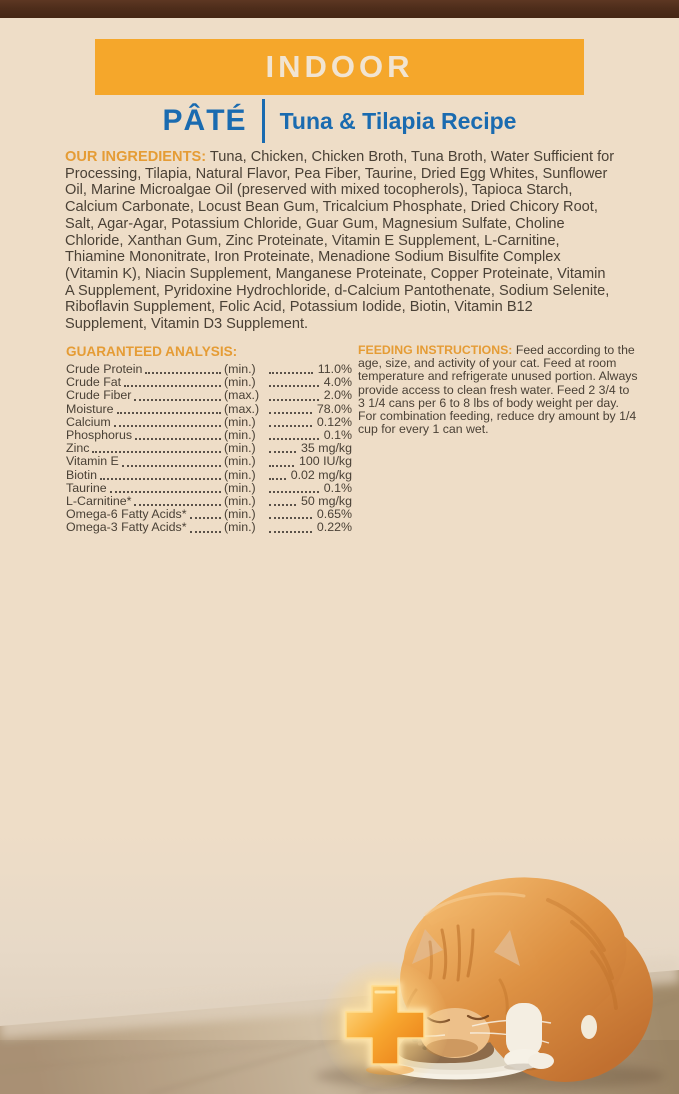 The image size is (679, 1094). Describe the element at coordinates (209, 395) in the screenshot. I see `analysis-row: Crude Fiber (max.) 2.0%` at that location.